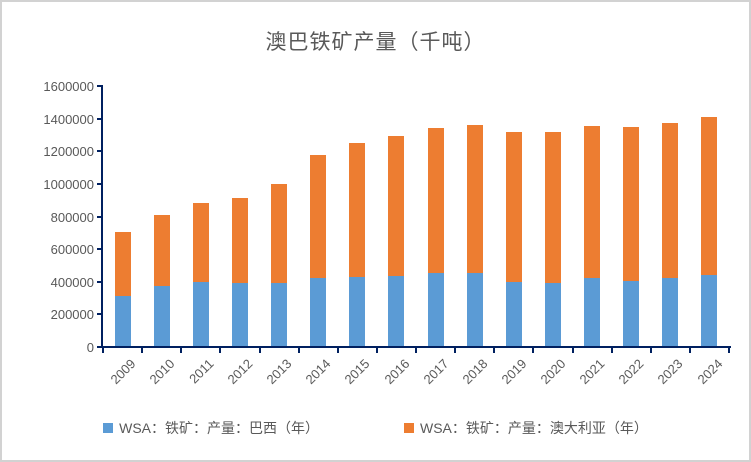 The width and height of the screenshot is (751, 462). What do you see at coordinates (72, 217) in the screenshot?
I see `y-tick-label: 800000` at bounding box center [72, 217].